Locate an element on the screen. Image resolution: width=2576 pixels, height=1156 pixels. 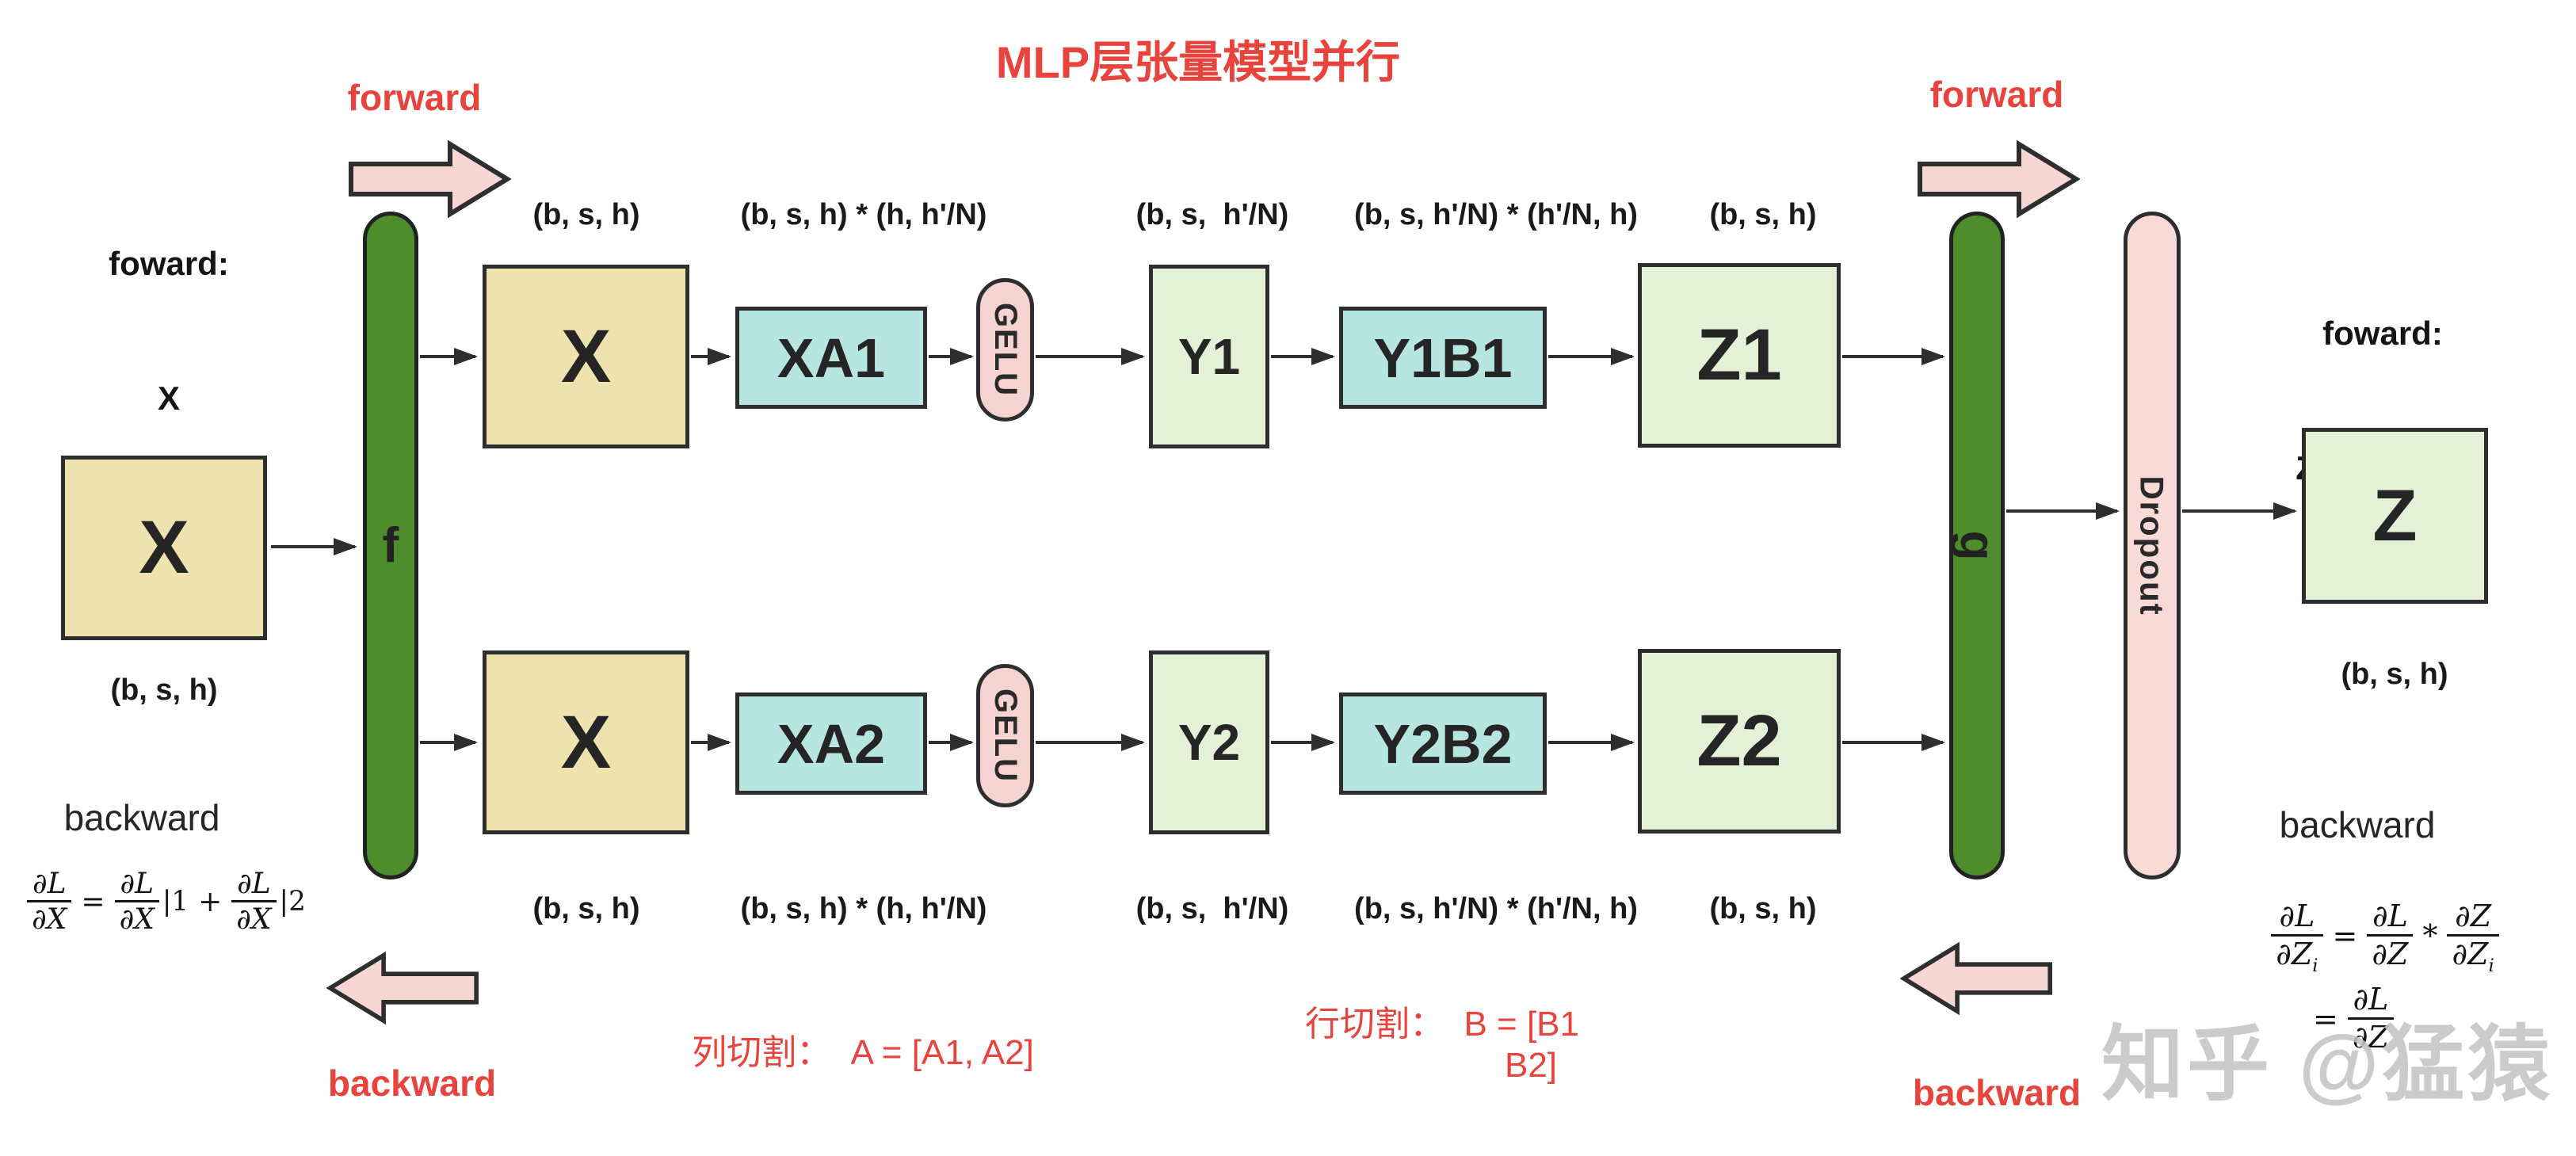
row1-yb-label: Y1B1 is located at coordinates (1443, 357).